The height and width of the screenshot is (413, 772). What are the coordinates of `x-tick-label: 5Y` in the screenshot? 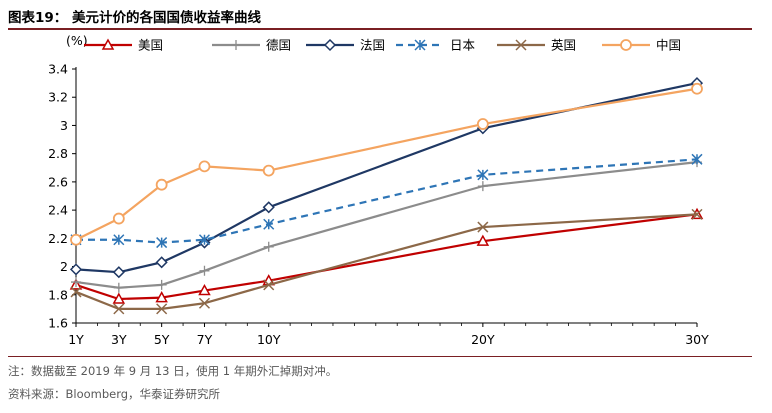 It's located at (162, 339).